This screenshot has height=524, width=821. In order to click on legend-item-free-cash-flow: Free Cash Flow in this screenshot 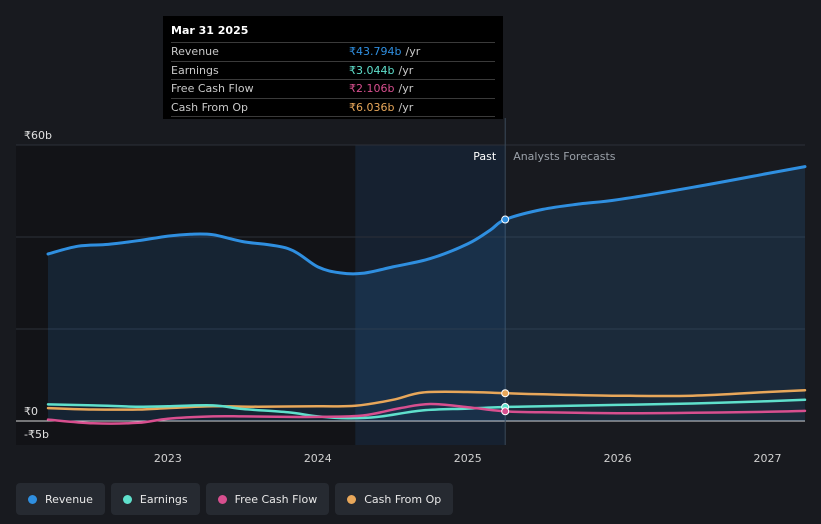, I will do `click(267, 499)`.